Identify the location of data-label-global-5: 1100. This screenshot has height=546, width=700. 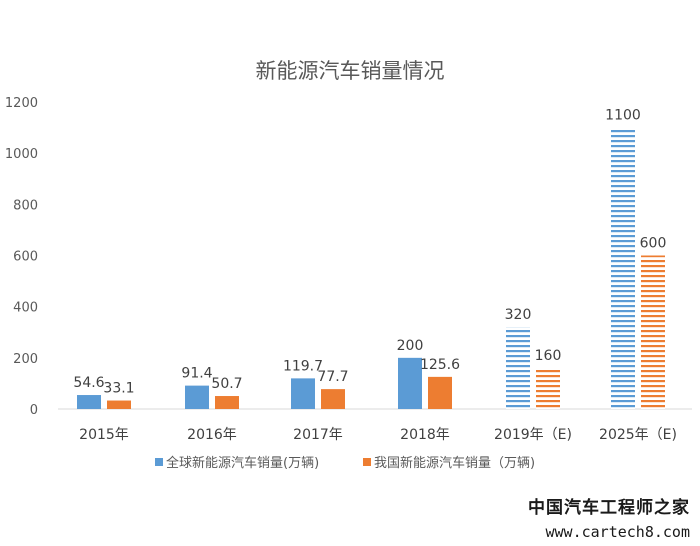
(623, 116).